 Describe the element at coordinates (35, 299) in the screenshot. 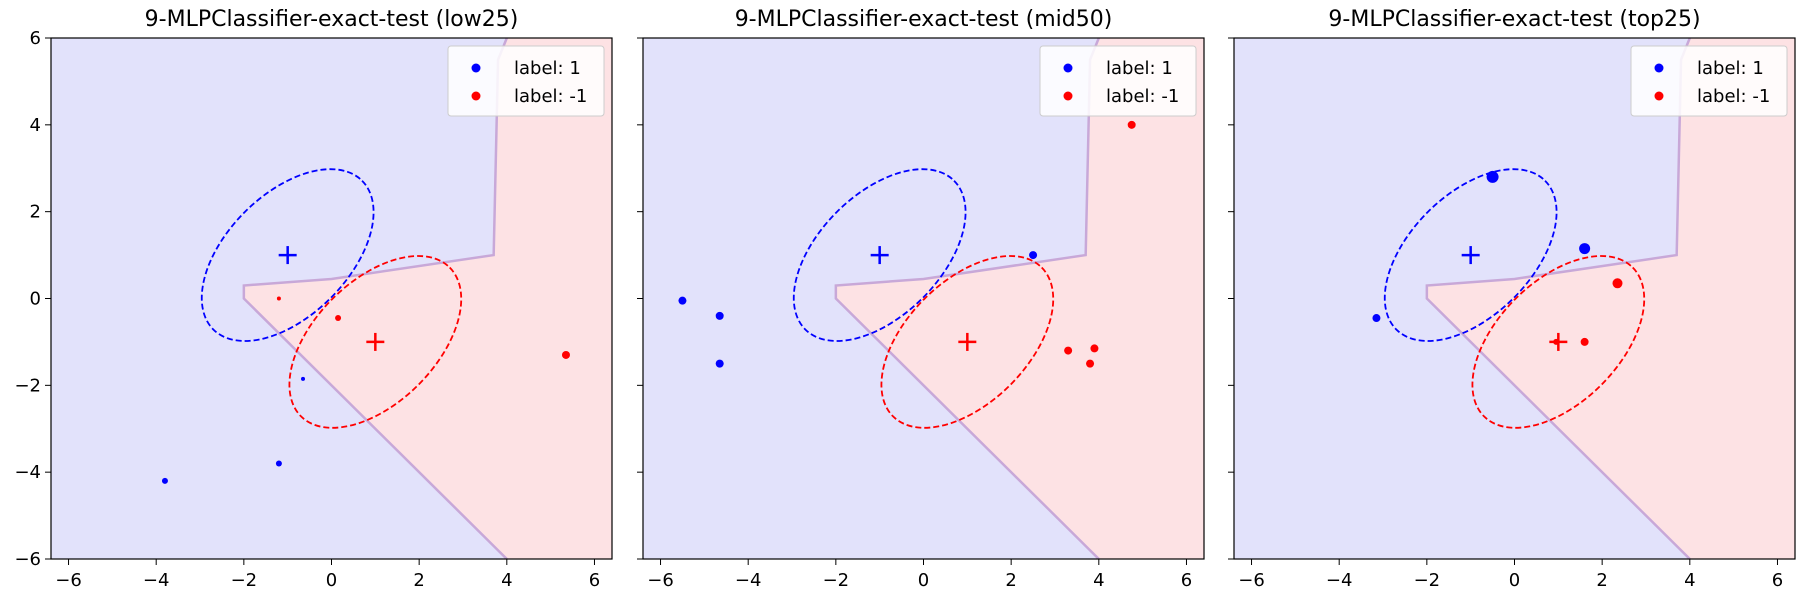

I see `y-tick-label: 0` at that location.